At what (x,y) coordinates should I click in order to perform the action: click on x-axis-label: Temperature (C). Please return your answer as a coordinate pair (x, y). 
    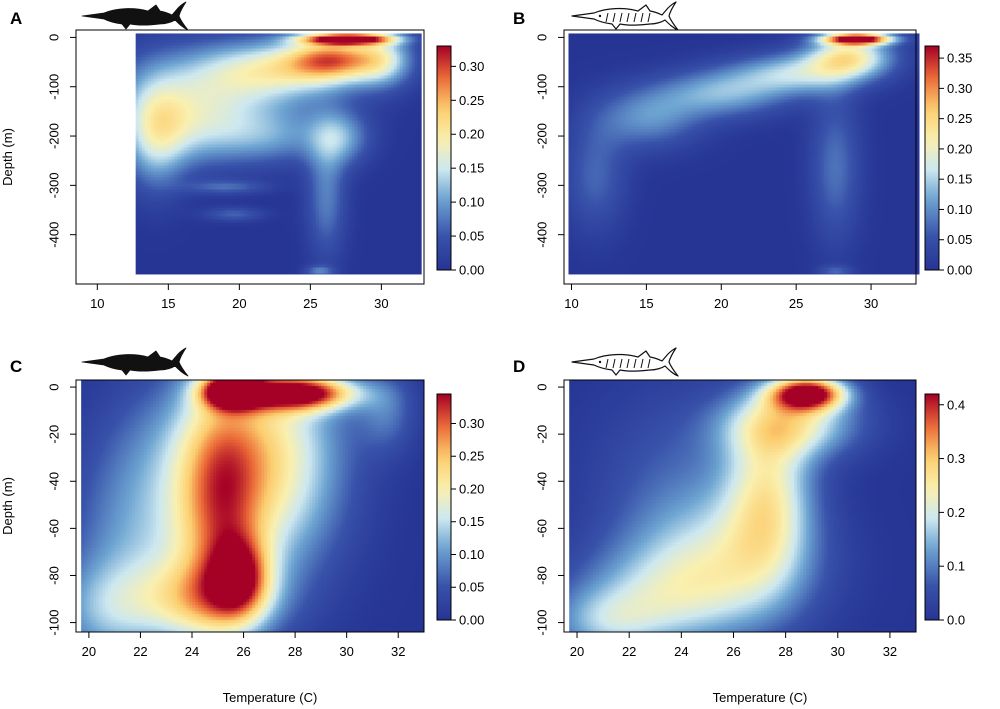
    Looking at the image, I should click on (760, 697).